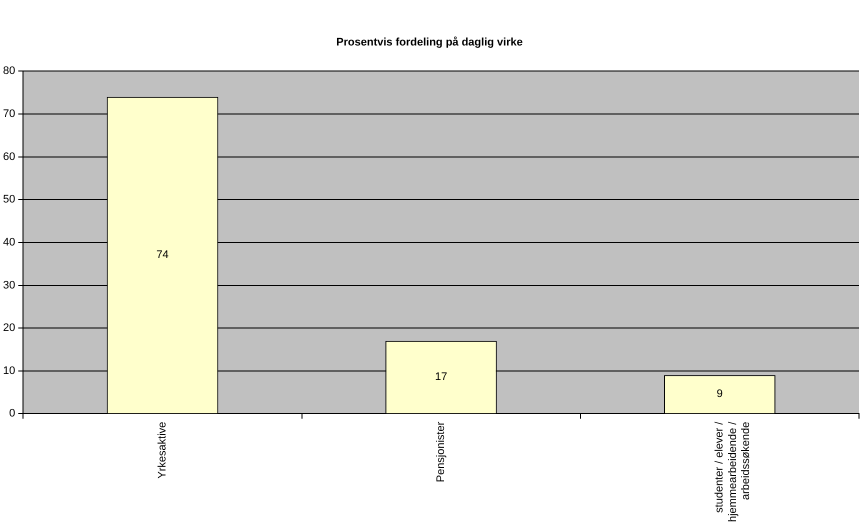  I want to click on y-tick-label: 10, so click(9, 370).